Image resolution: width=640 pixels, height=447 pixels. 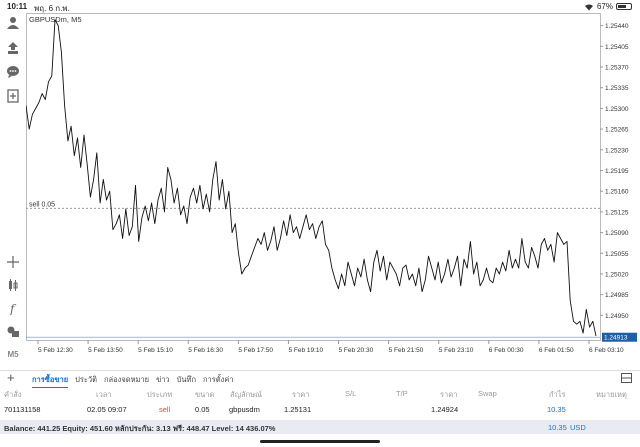 I want to click on status-right: 67%, so click(x=608, y=6).